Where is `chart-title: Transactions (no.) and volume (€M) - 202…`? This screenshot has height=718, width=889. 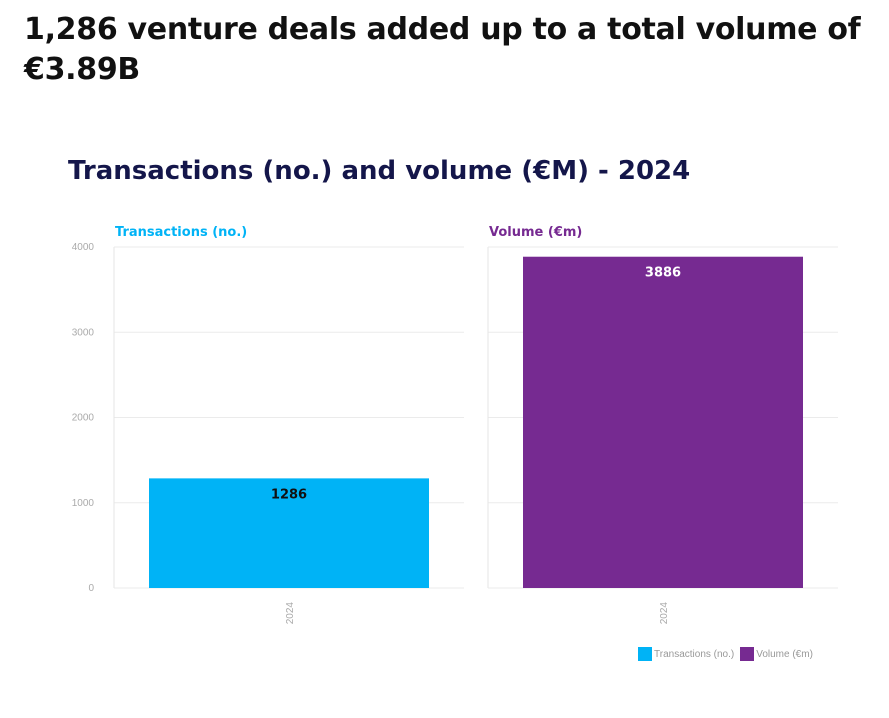
chart-title: Transactions (no.) and volume (€M) - 202… is located at coordinates (379, 171).